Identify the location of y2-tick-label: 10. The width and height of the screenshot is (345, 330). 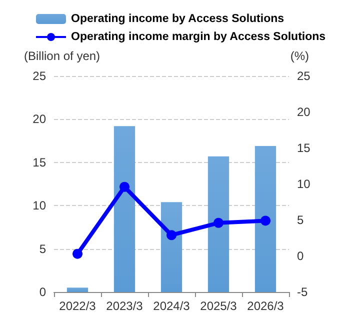
(304, 184).